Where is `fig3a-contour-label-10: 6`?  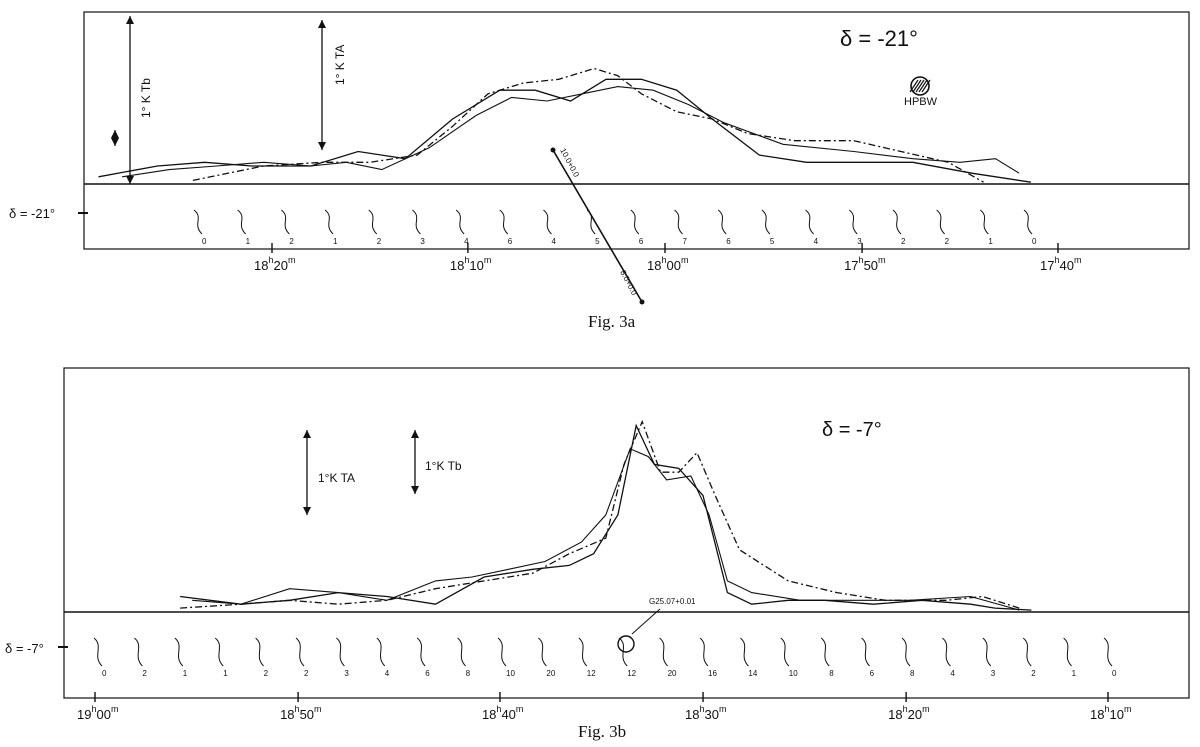 fig3a-contour-label-10: 6 is located at coordinates (641, 241).